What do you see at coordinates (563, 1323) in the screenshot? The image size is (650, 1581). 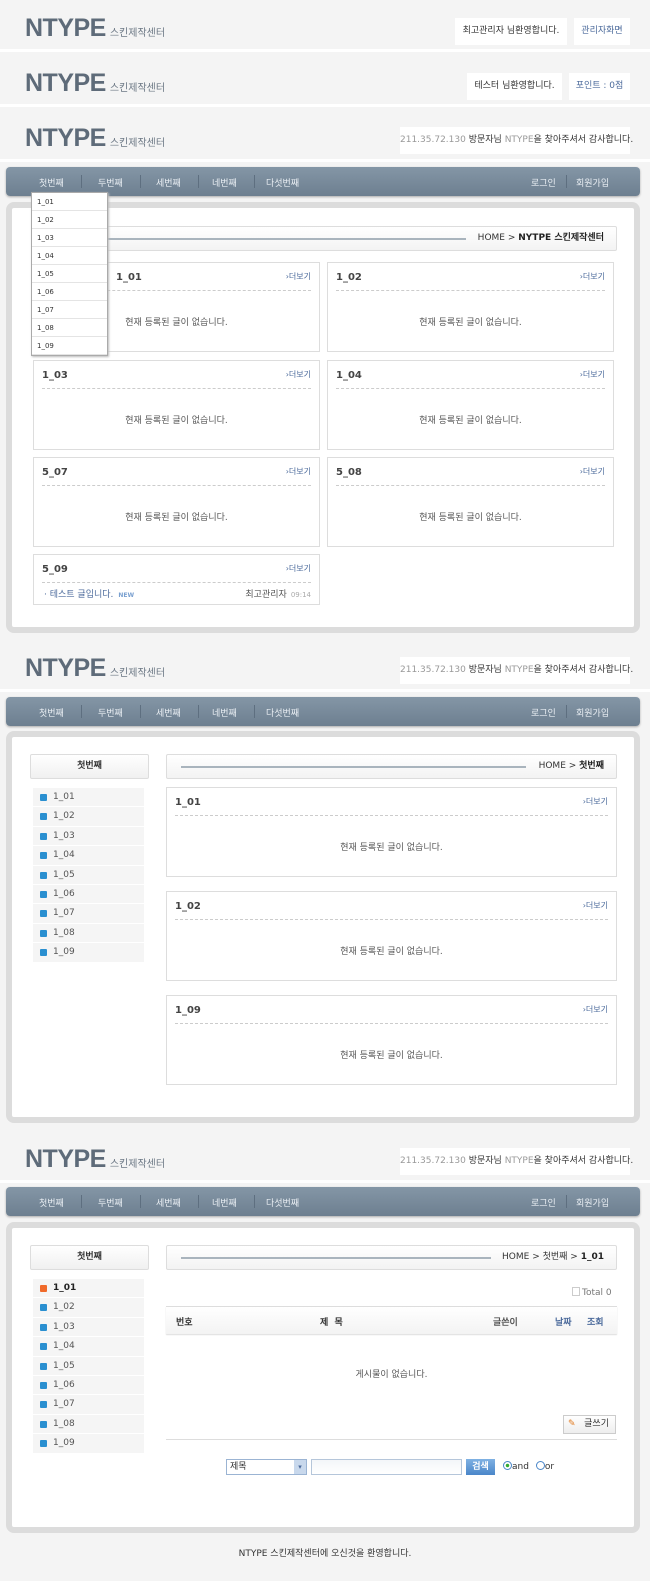 I see `column-header: 날짜` at bounding box center [563, 1323].